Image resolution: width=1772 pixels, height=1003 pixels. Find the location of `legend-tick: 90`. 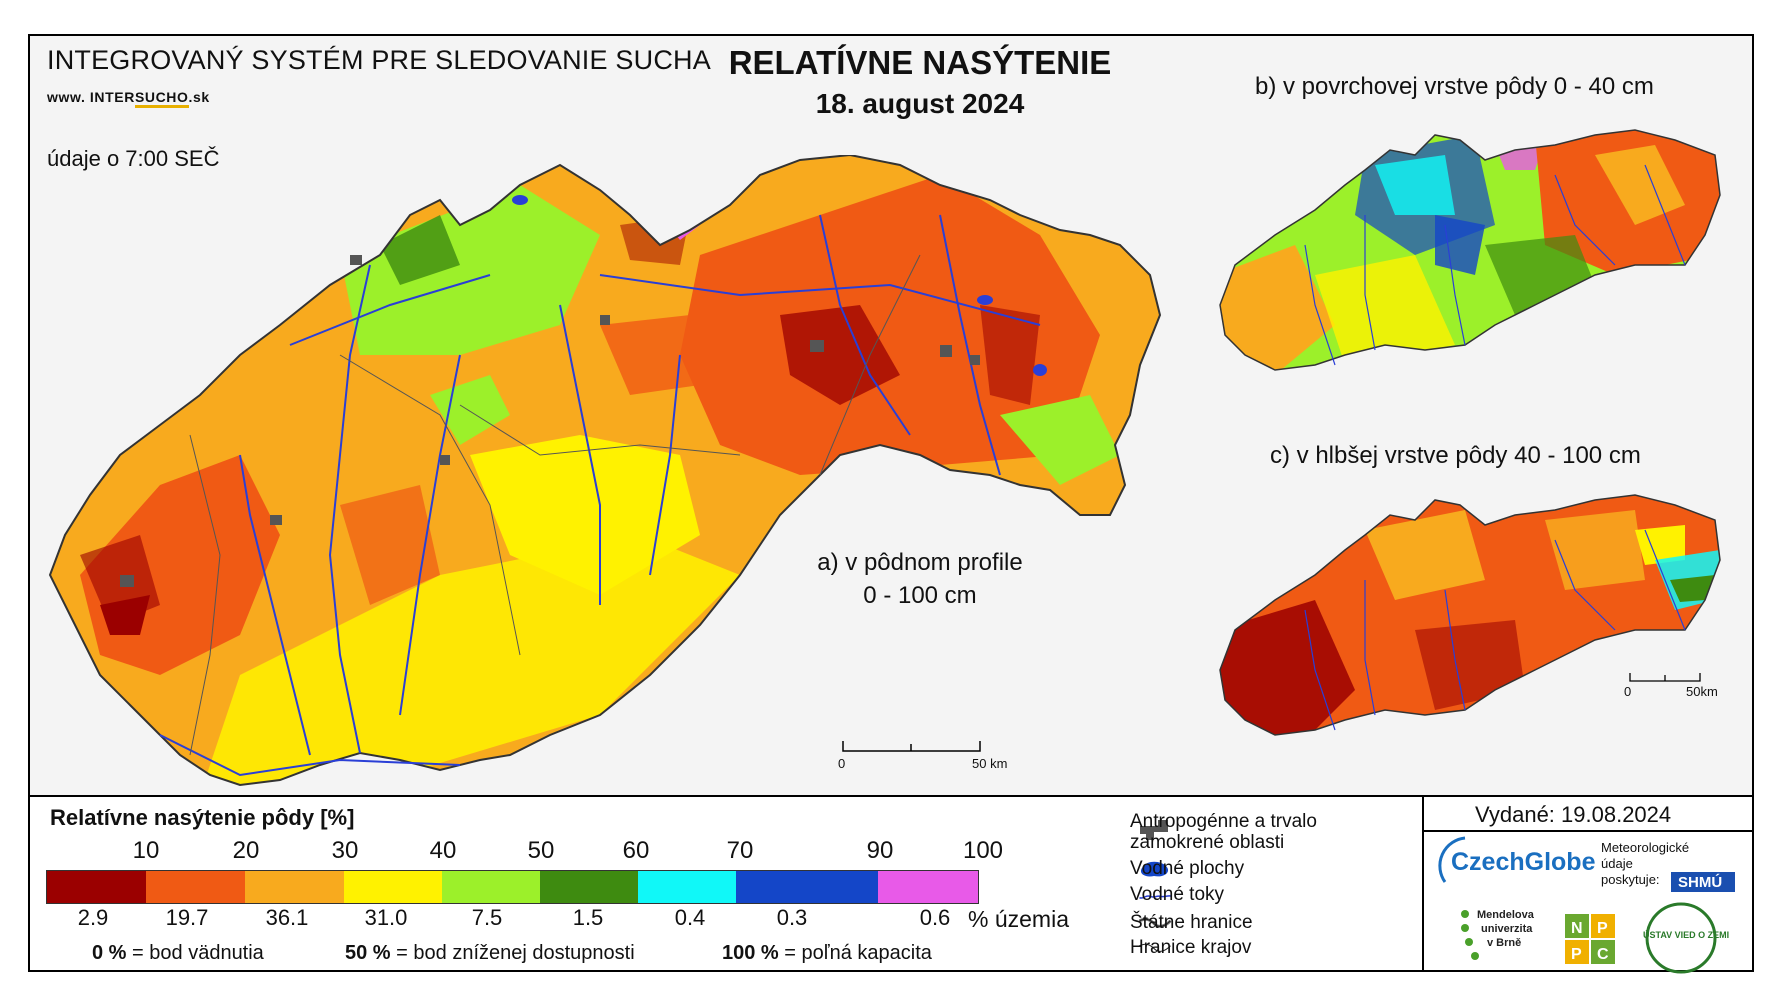

legend-tick: 90 is located at coordinates (880, 850).